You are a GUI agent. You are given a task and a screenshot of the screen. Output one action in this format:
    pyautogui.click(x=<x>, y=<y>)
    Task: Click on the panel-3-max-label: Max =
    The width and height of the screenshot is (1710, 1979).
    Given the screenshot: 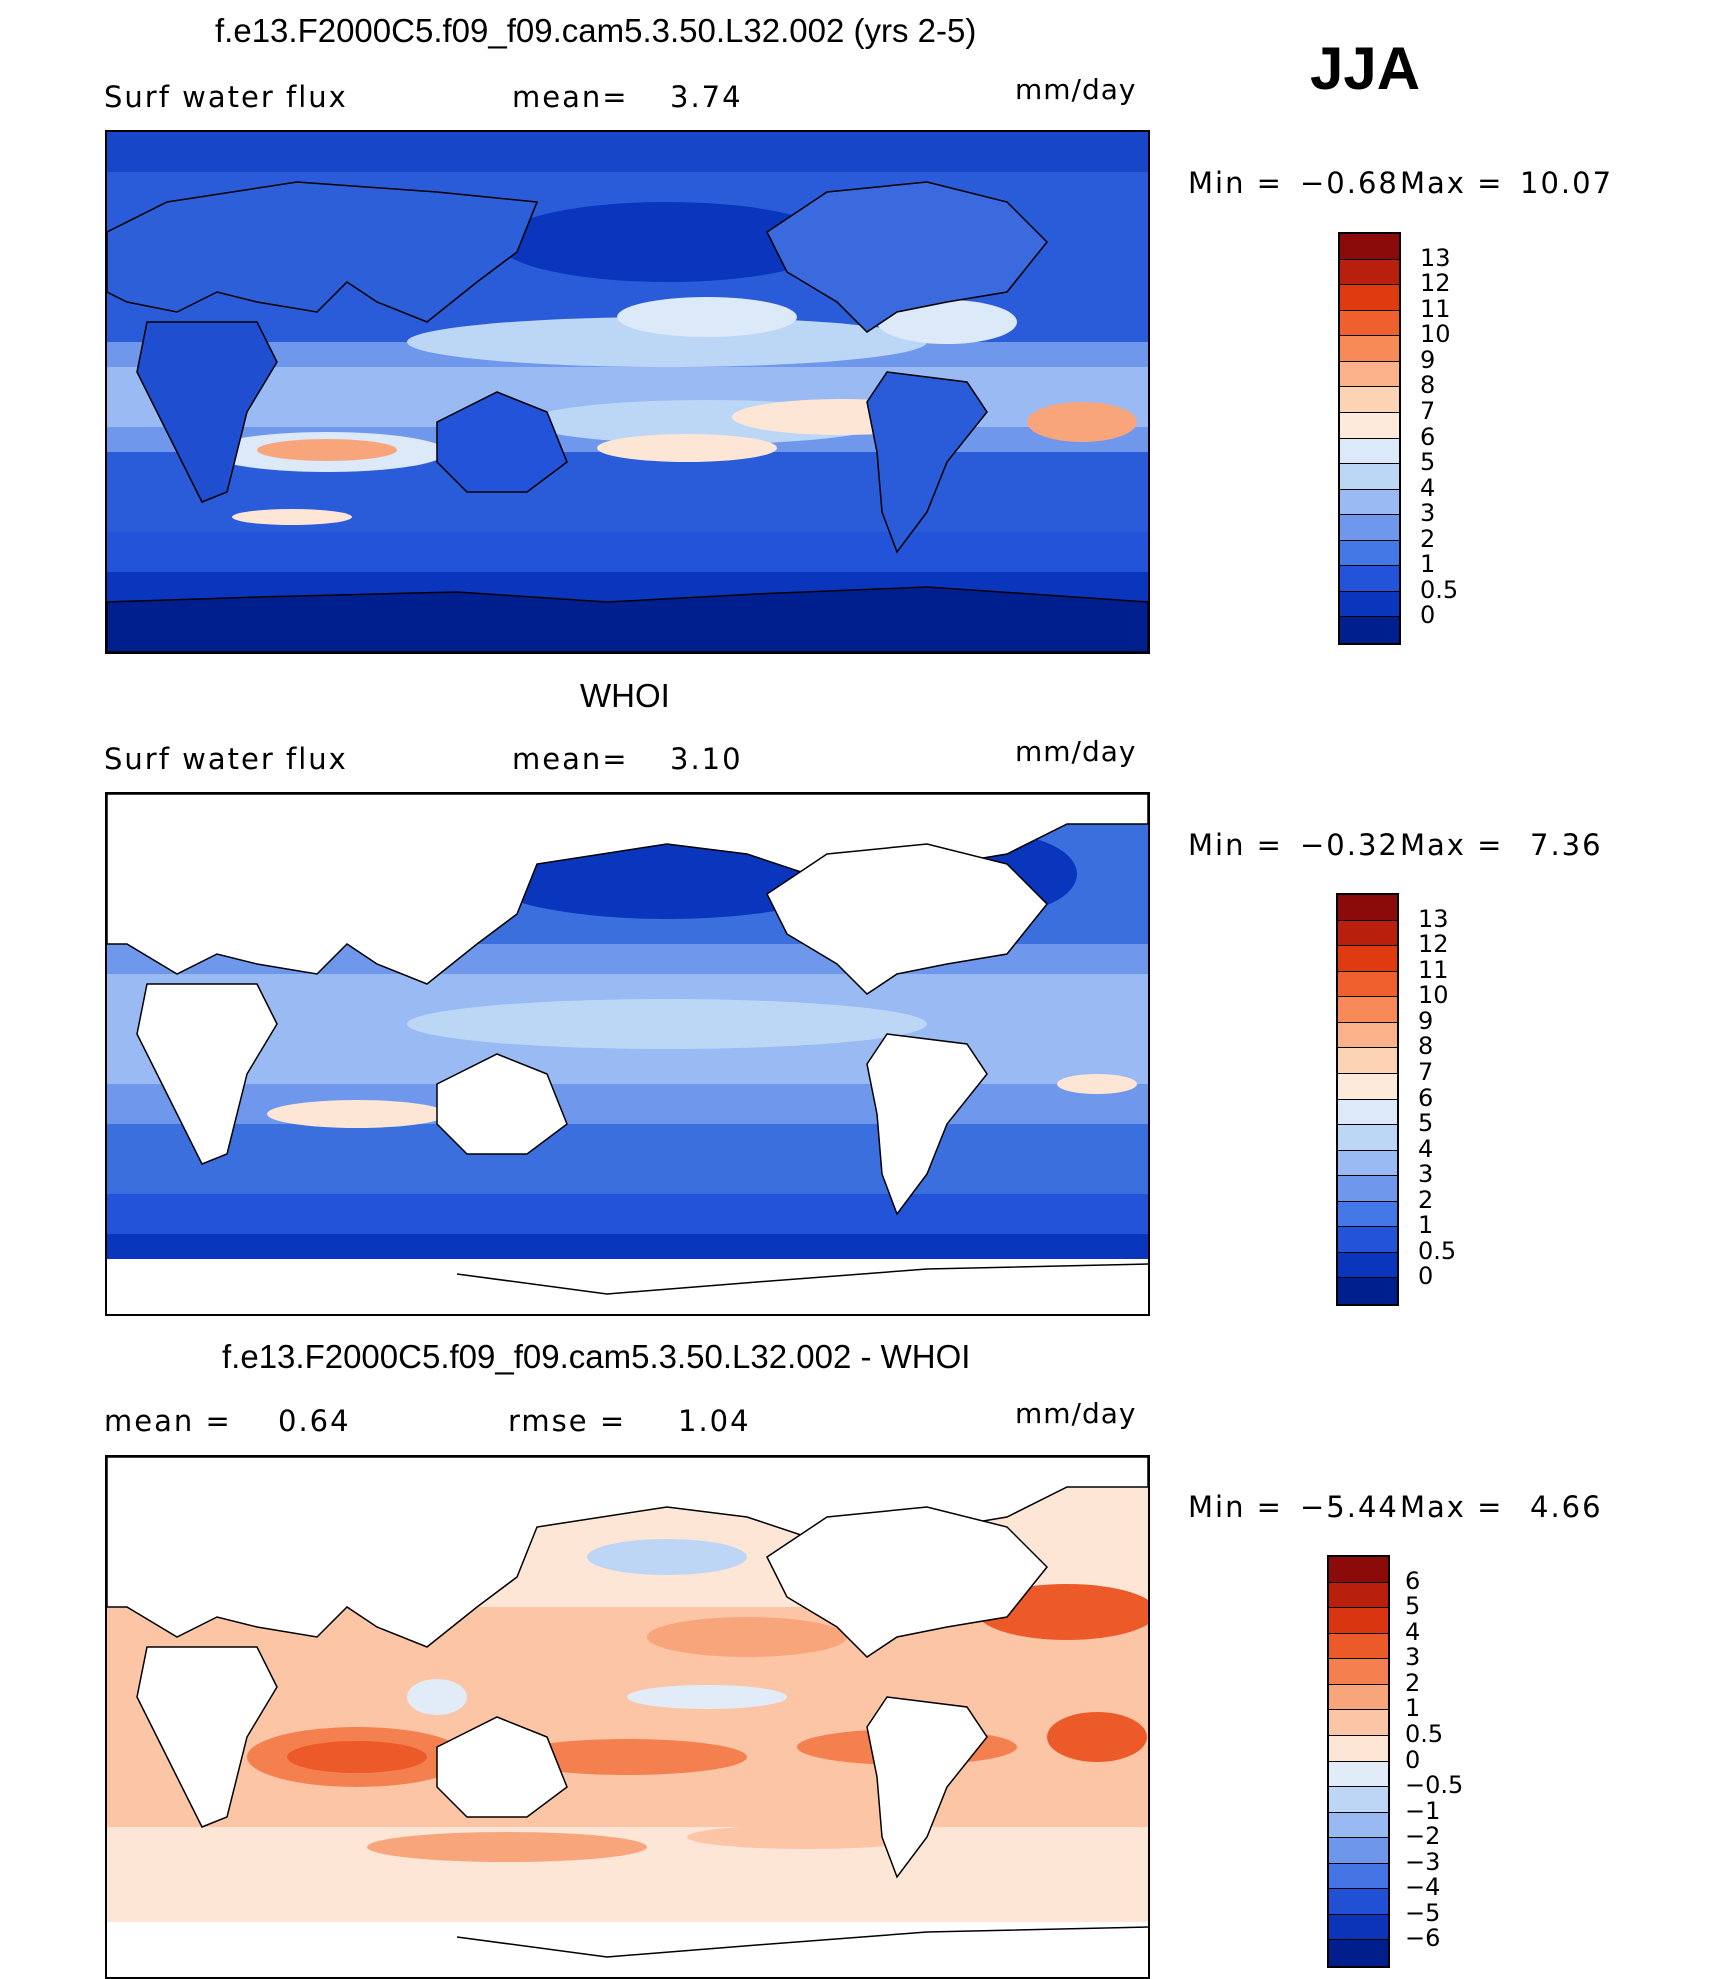 What is the action you would take?
    pyautogui.click(x=1452, y=1507)
    